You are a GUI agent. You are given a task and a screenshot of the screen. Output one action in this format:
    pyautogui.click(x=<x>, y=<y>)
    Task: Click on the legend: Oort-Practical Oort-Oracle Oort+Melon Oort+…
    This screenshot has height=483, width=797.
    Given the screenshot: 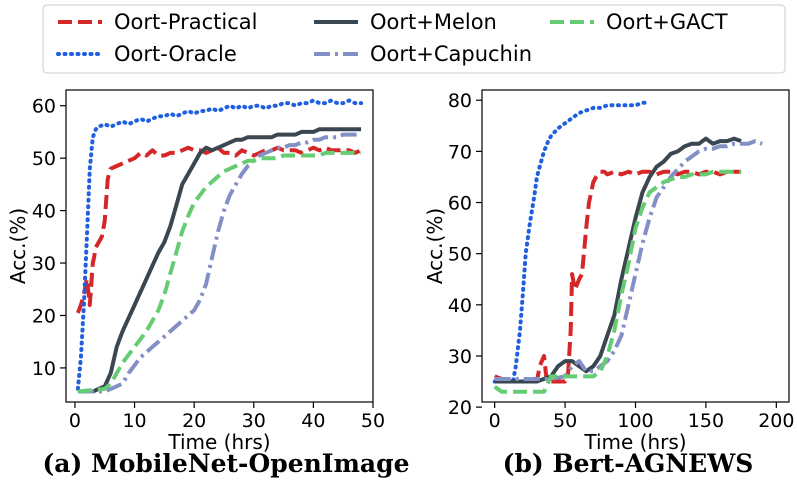 What is the action you would take?
    pyautogui.click(x=414, y=39)
    